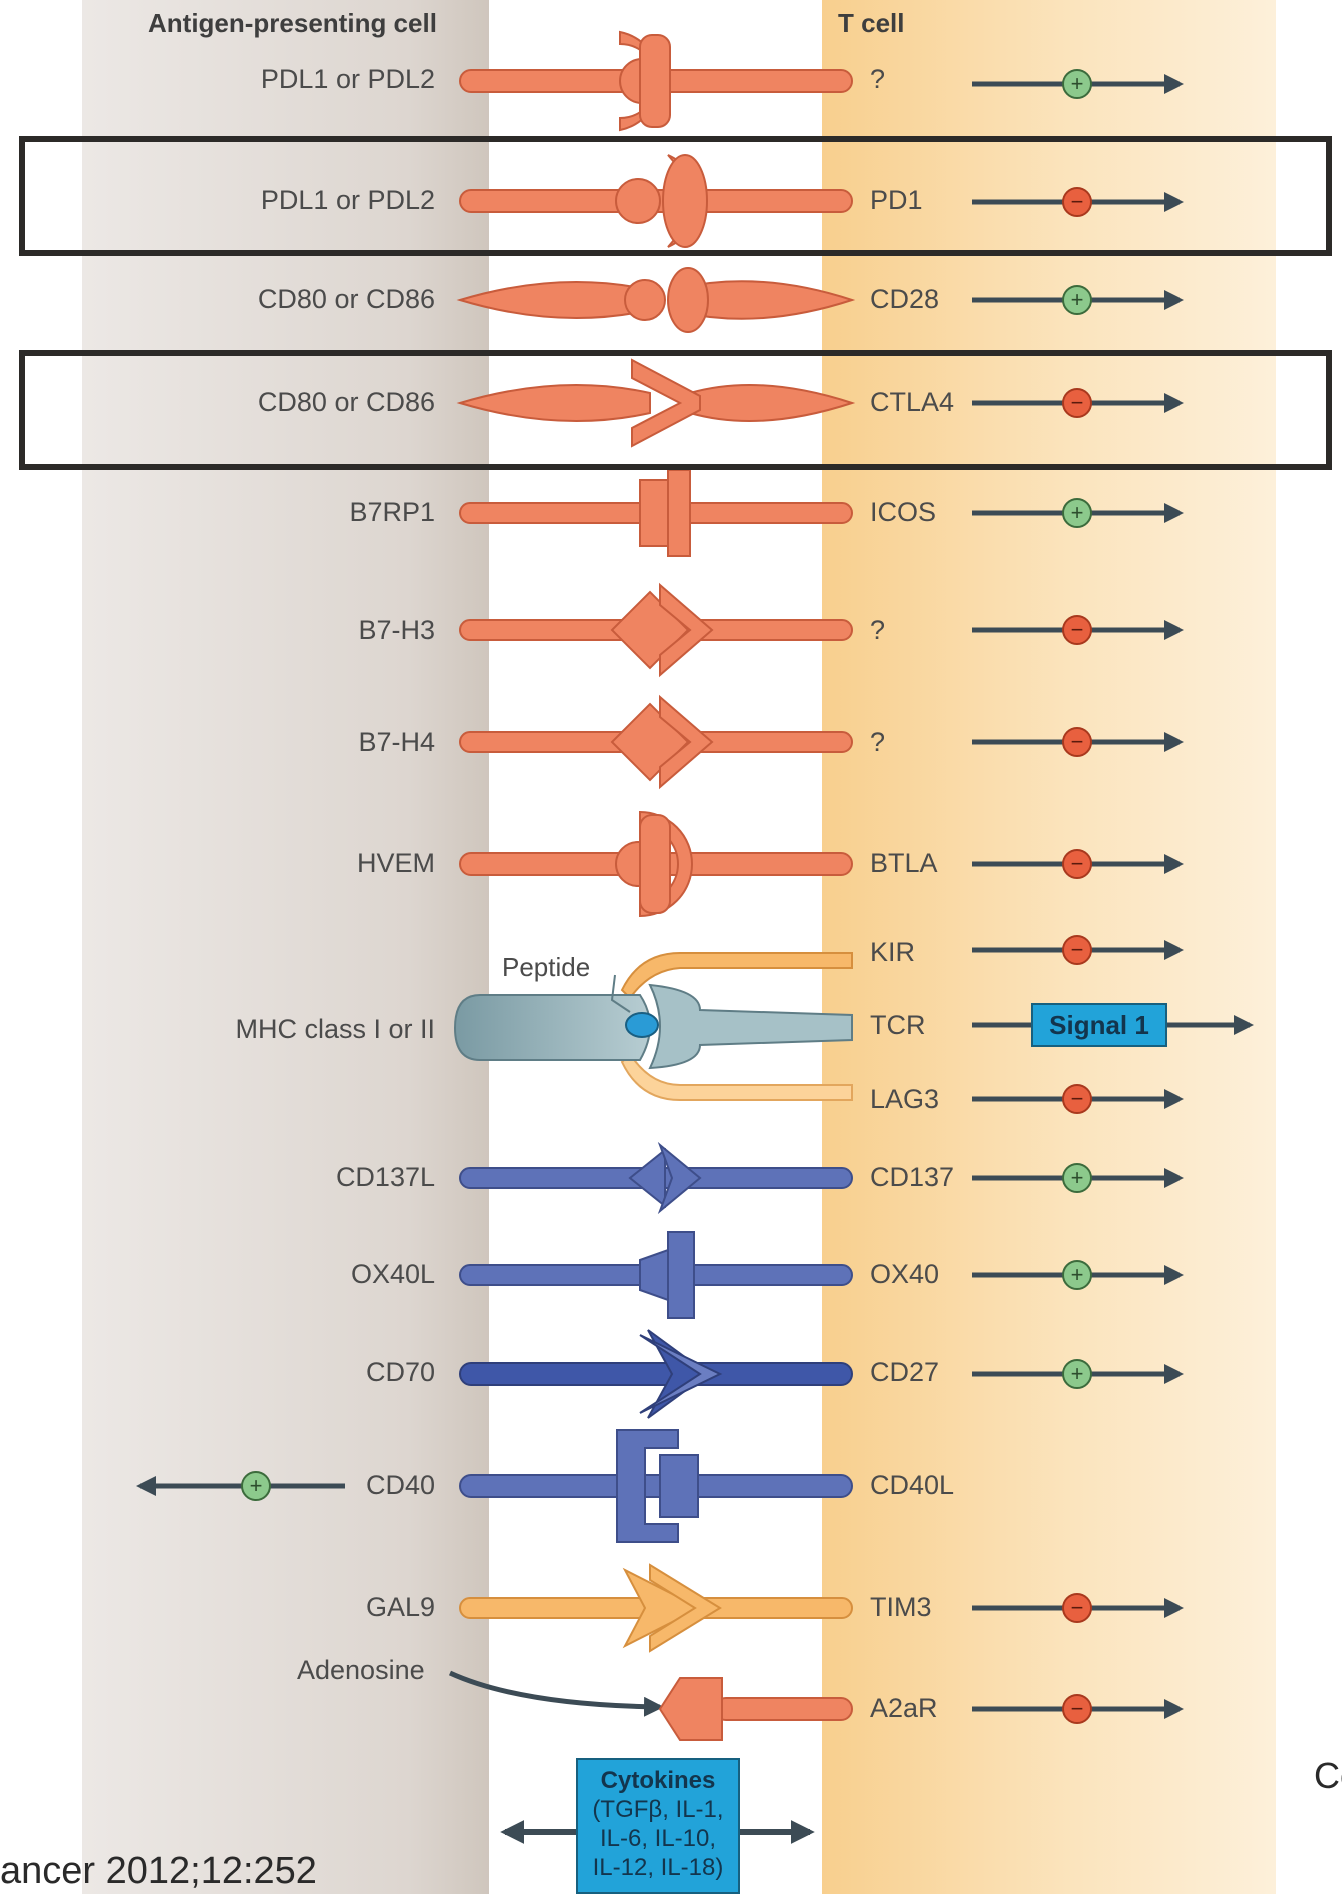 Image resolution: width=1342 pixels, height=1894 pixels. I want to click on pair-cd40-cd40l, so click(656, 1486).